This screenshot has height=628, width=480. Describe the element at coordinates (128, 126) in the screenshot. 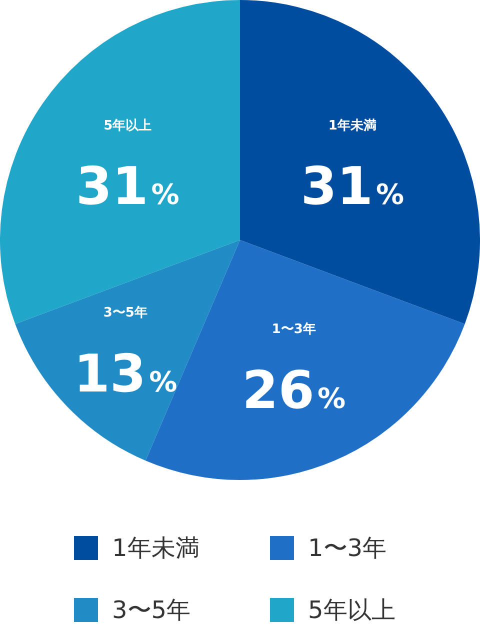

I see `slice-label: 5年以上` at that location.